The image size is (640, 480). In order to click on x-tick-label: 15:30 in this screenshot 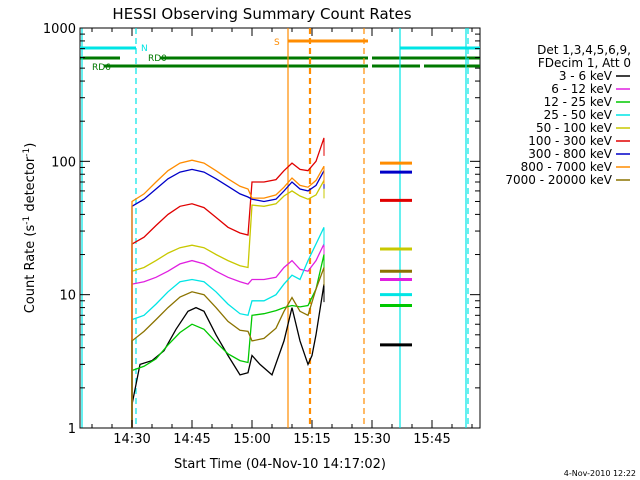, I will do `click(371, 439)`.